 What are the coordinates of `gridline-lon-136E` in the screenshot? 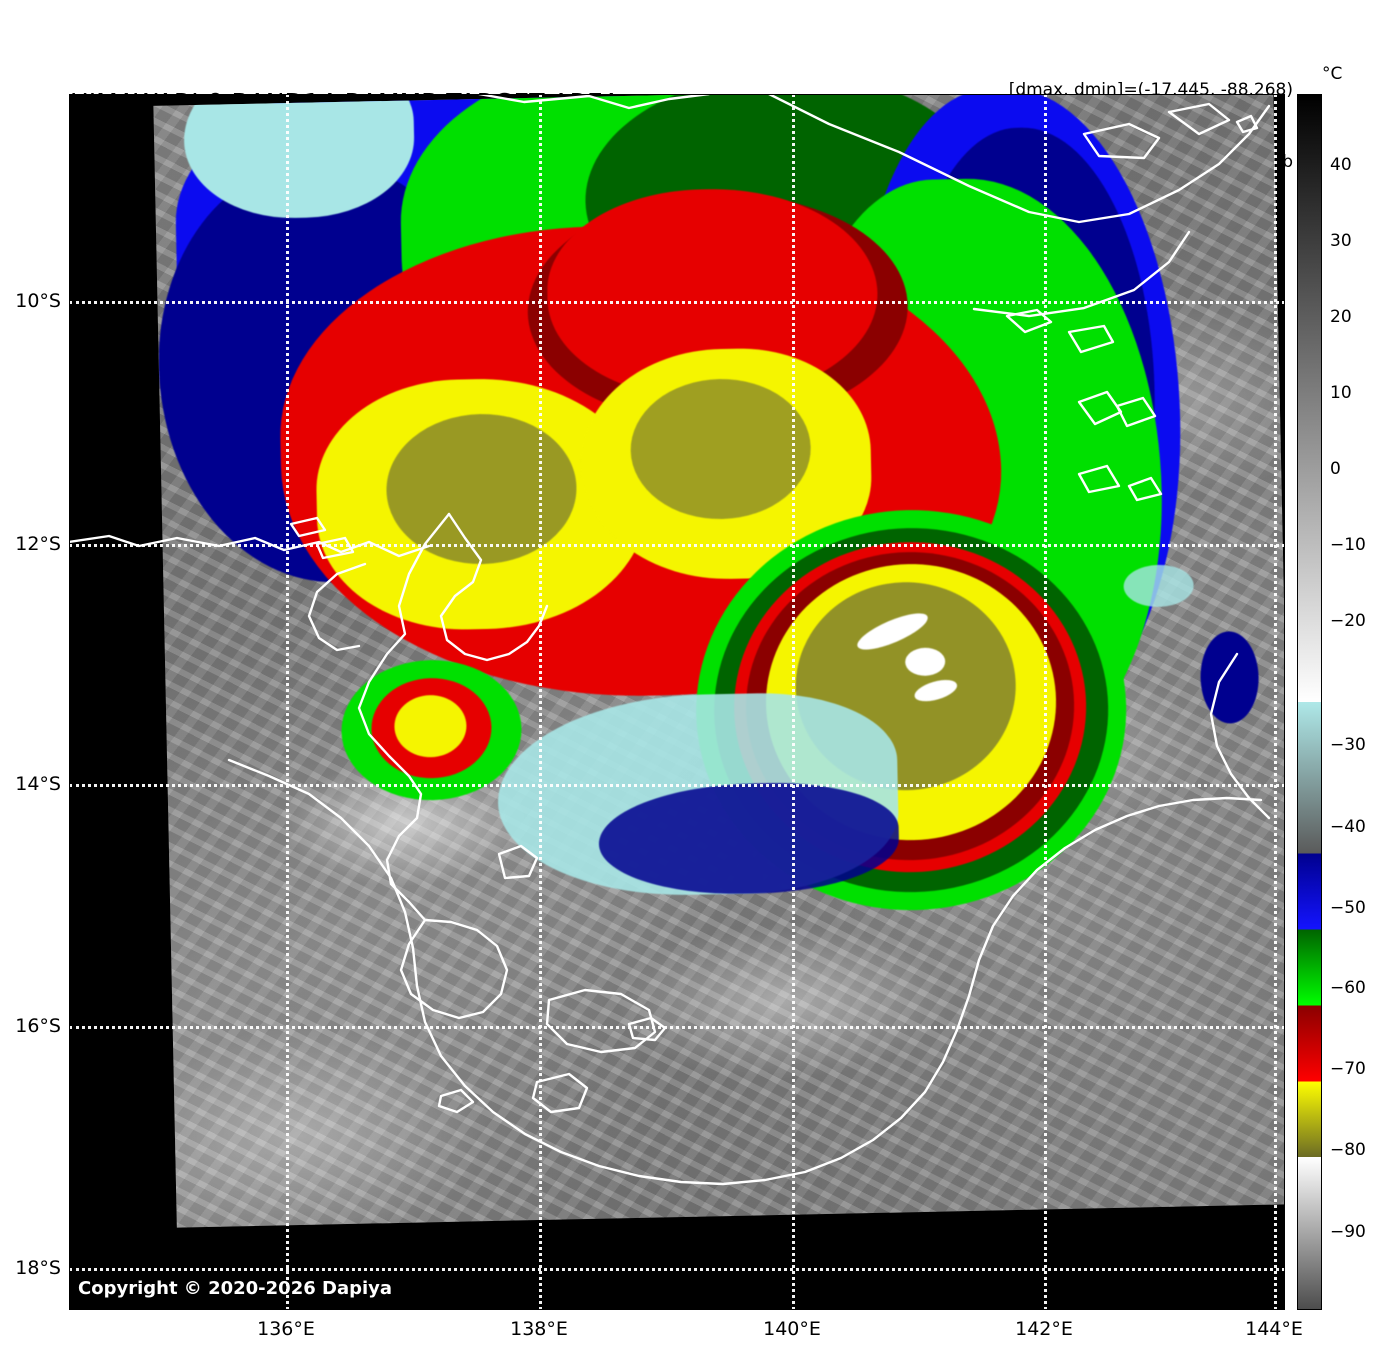 It's located at (287, 702).